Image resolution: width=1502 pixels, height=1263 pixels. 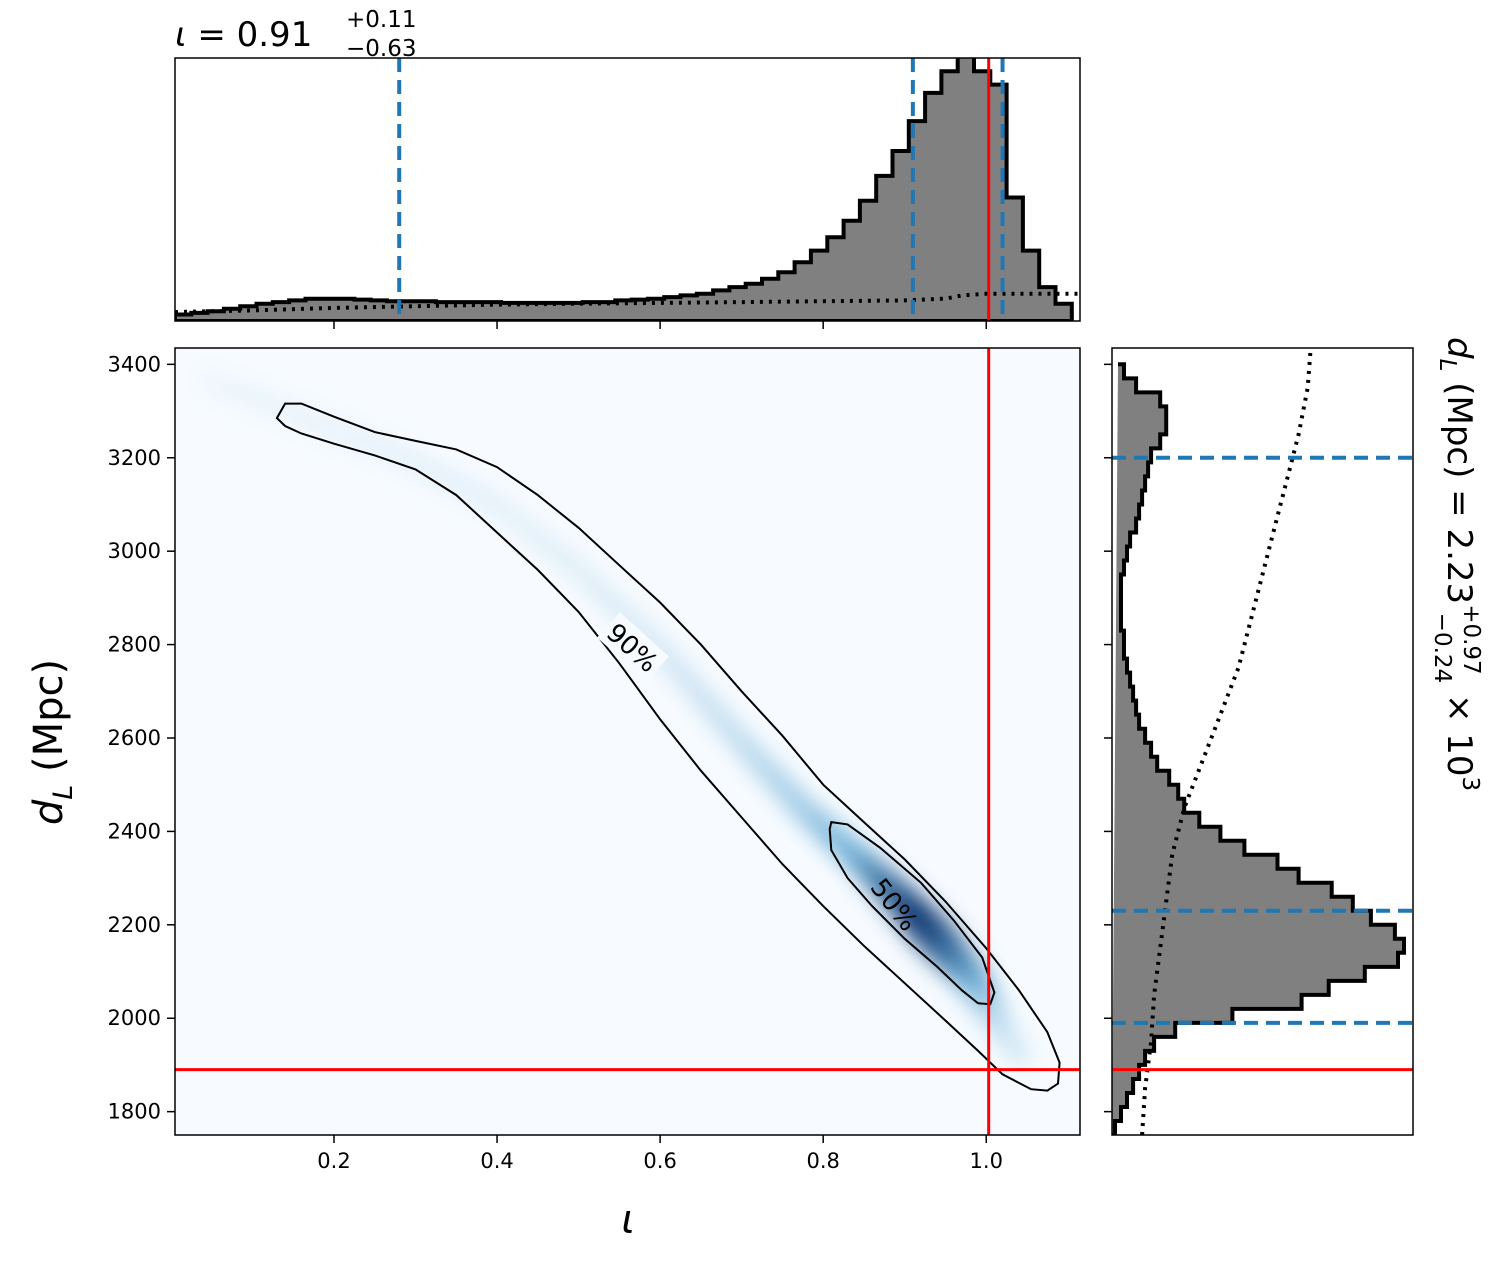 I want to click on right-title-multiplier: × 10, so click(x=1459, y=729).